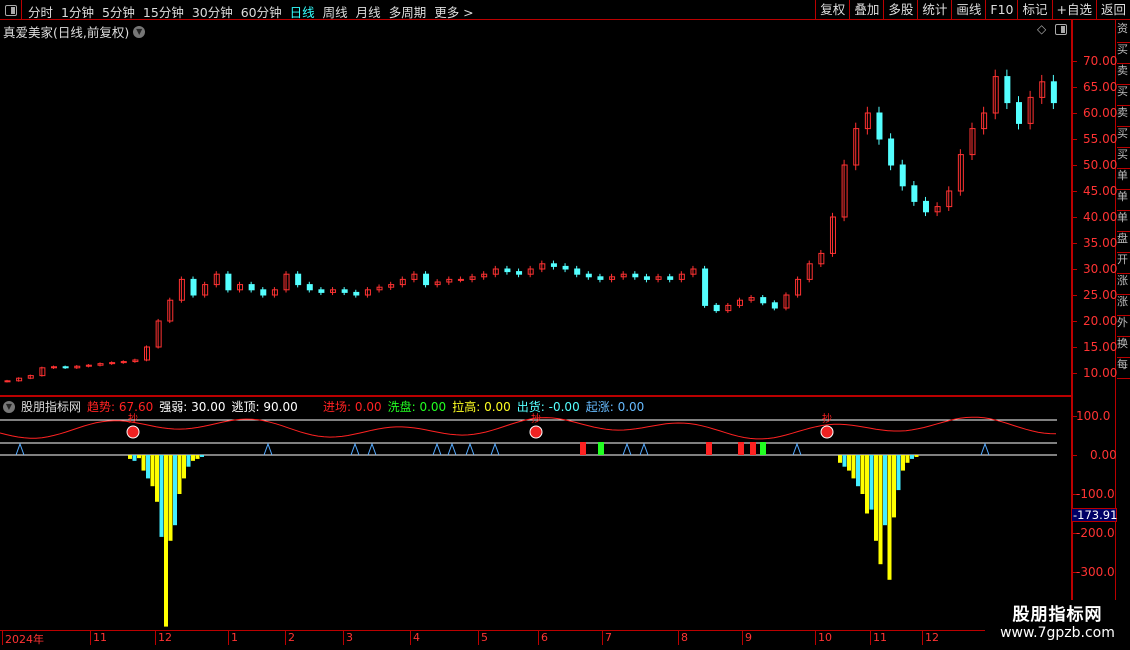 The height and width of the screenshot is (650, 1130). What do you see at coordinates (51, 407) in the screenshot?
I see `indicator-name: 股朋指标网` at bounding box center [51, 407].